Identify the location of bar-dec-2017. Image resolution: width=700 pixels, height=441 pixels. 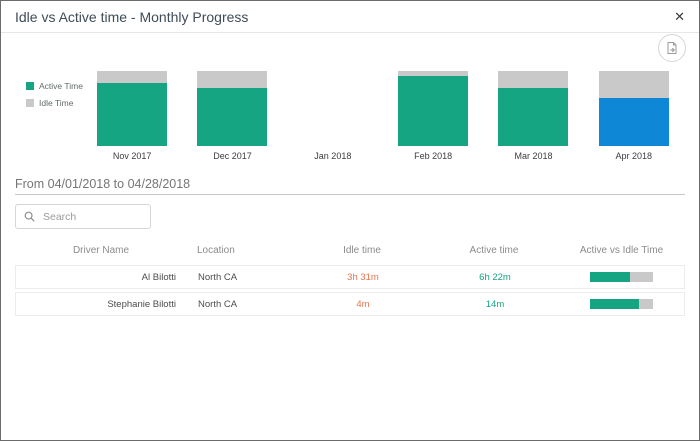
(232, 108).